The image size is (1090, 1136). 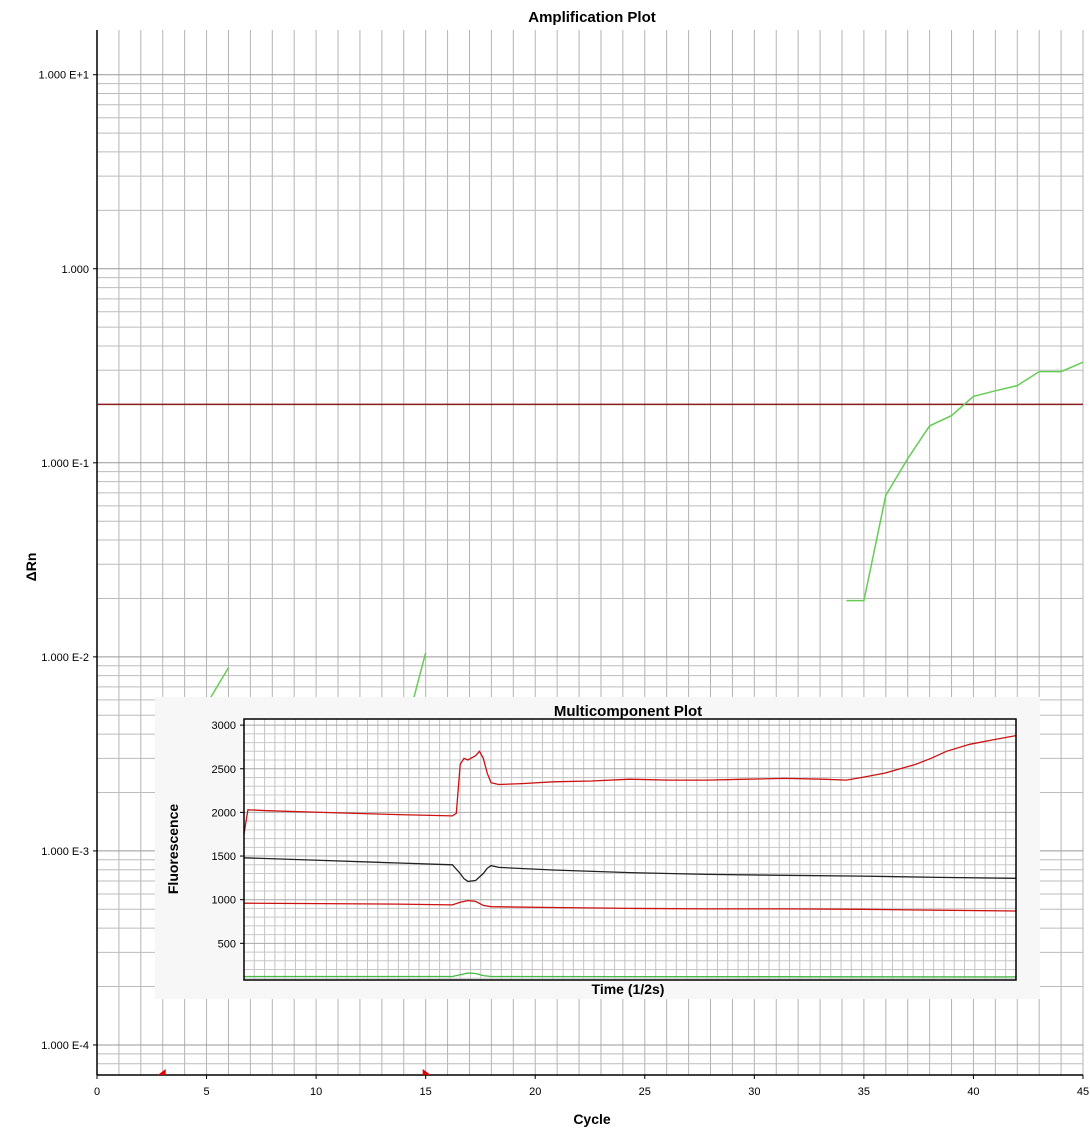 What do you see at coordinates (426, 1092) in the screenshot?
I see `amp-x-tick-label: 15` at bounding box center [426, 1092].